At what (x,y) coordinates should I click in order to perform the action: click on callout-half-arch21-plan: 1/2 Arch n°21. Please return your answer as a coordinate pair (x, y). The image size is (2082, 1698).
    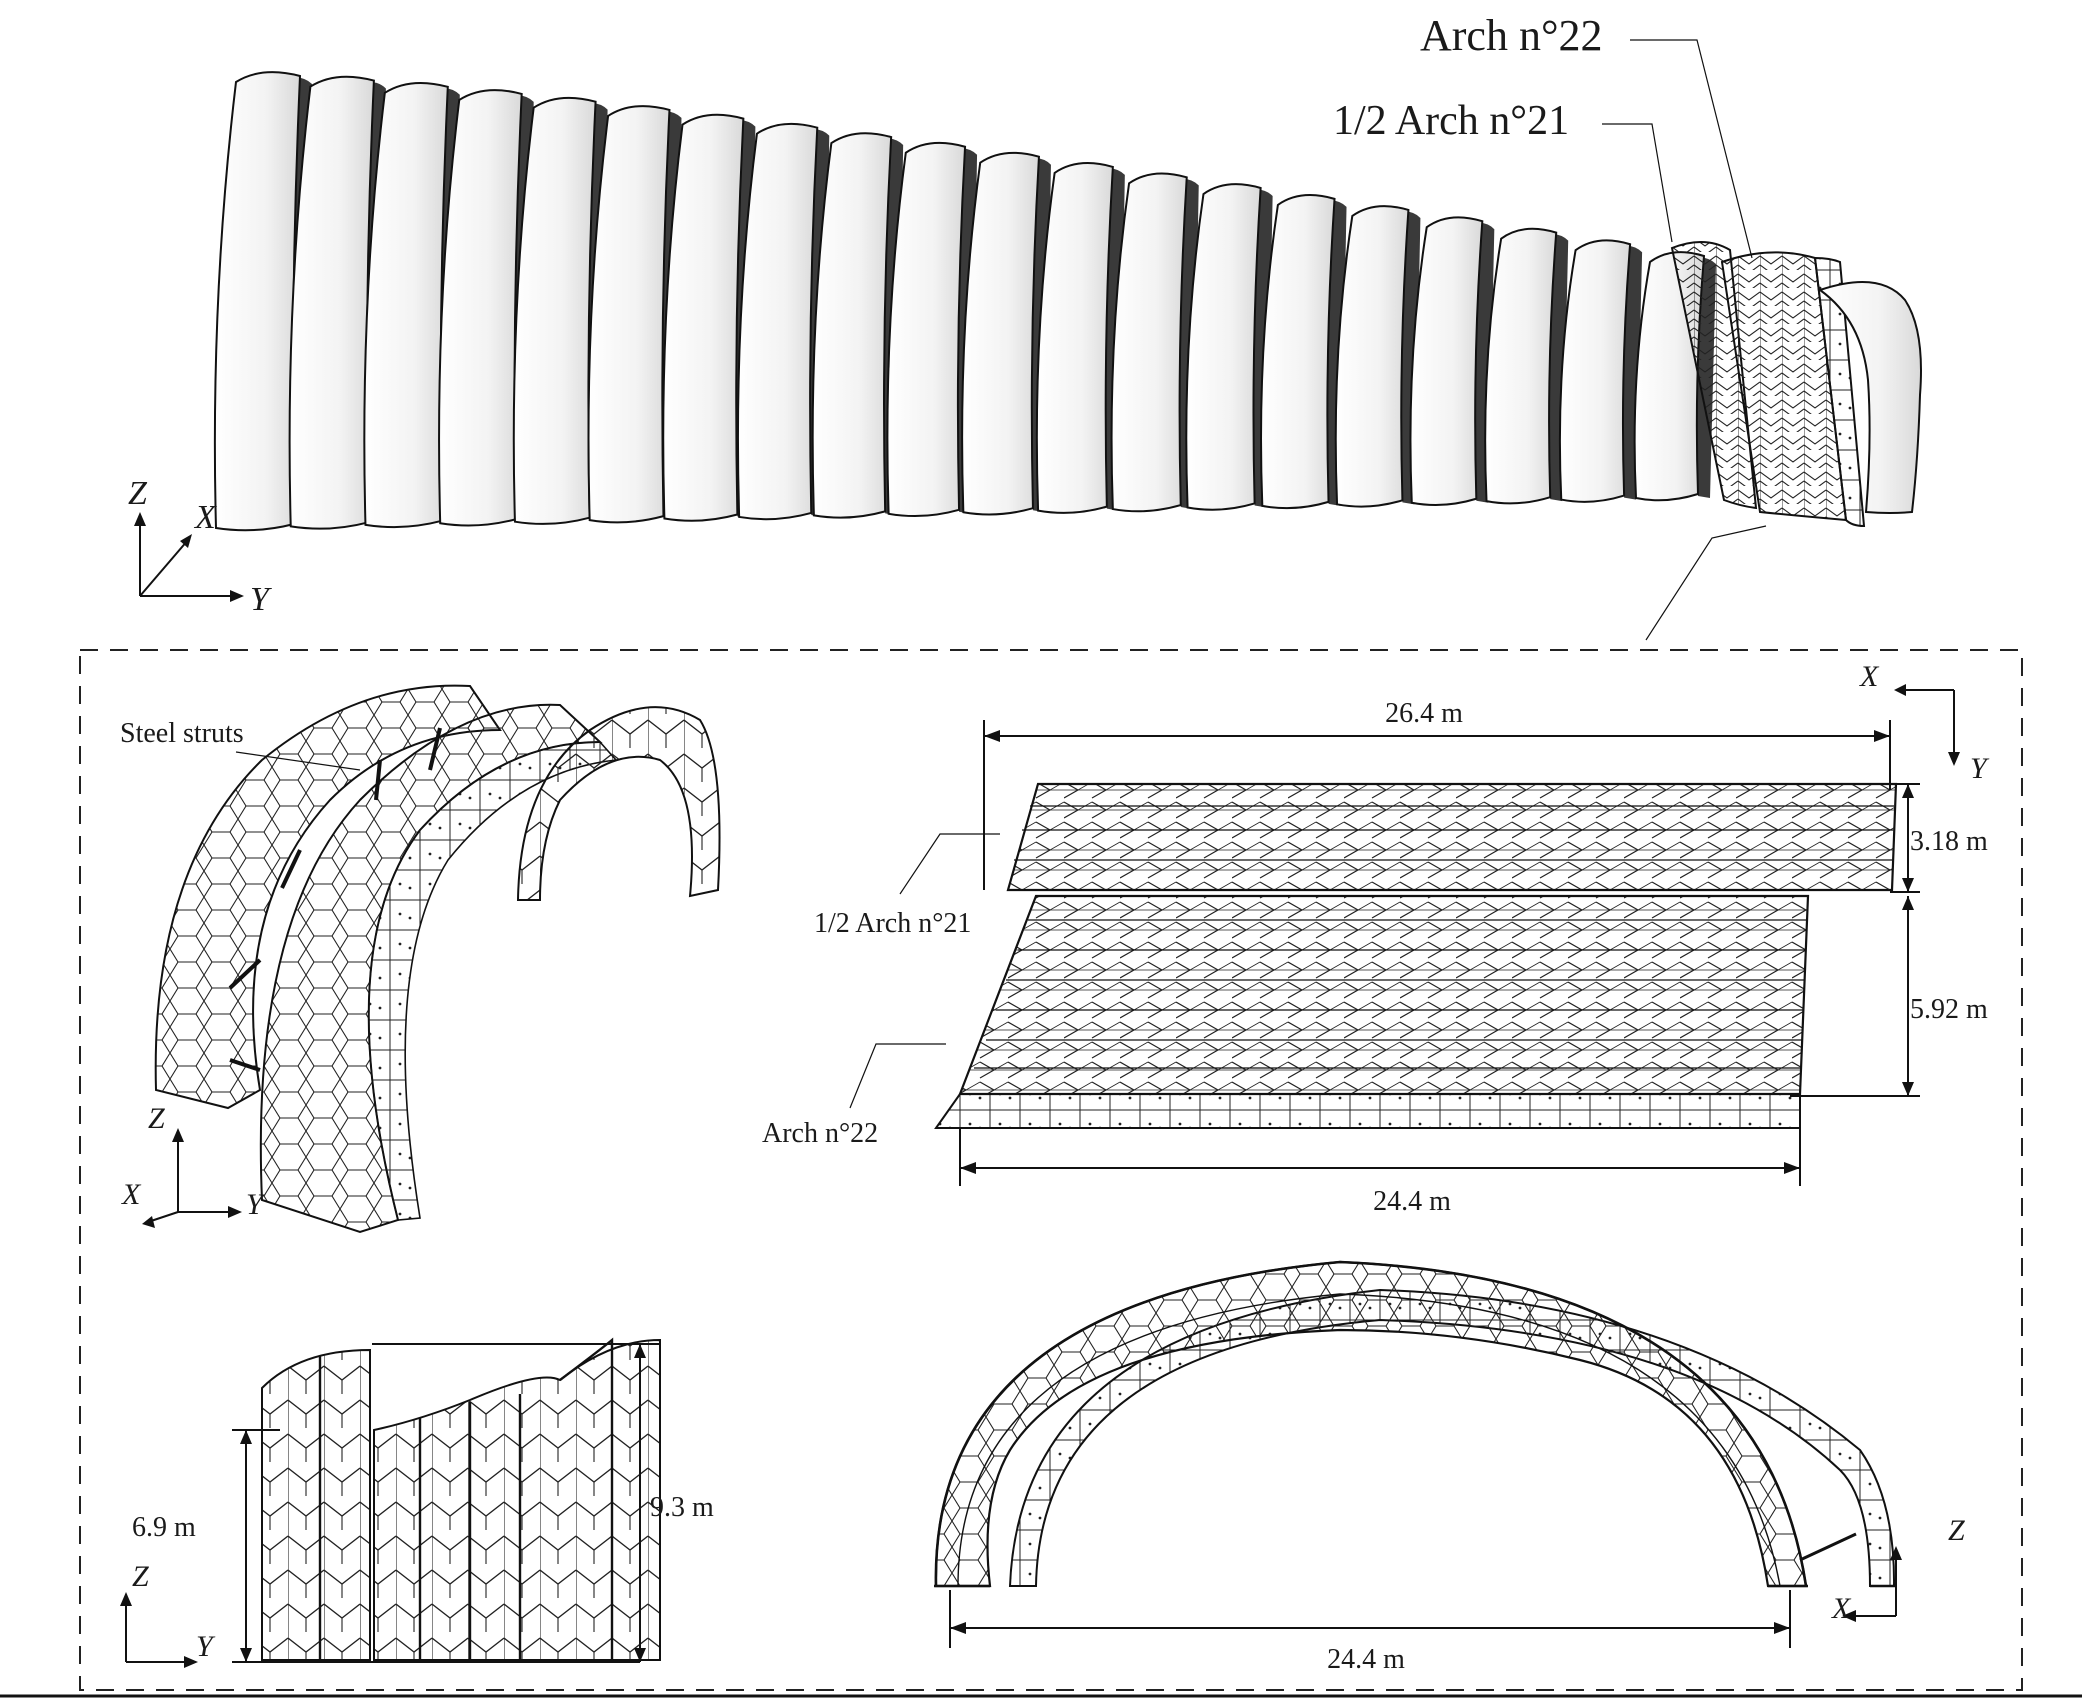
    Looking at the image, I should click on (892, 923).